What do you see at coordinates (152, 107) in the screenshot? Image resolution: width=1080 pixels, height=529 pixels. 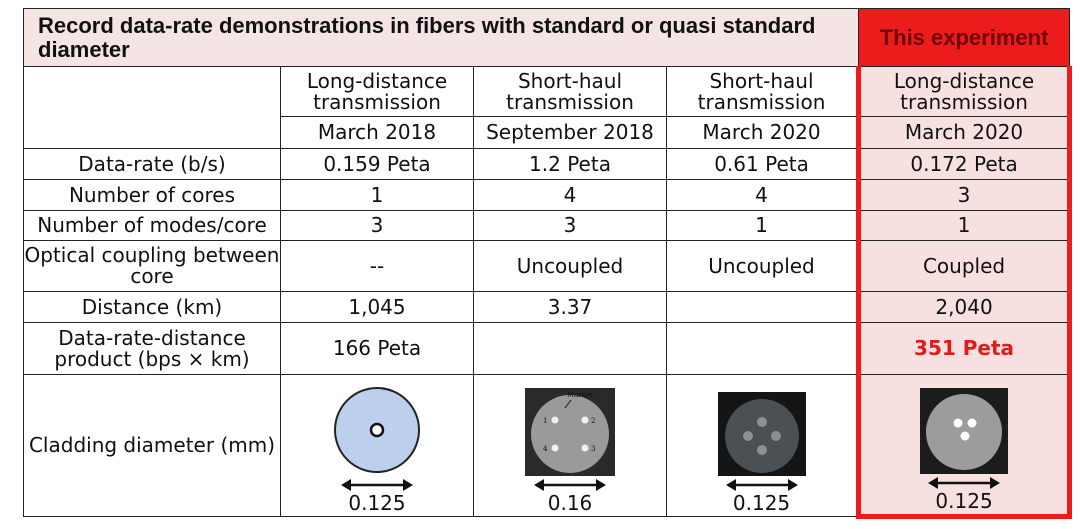 I see `corner-empty-cell` at bounding box center [152, 107].